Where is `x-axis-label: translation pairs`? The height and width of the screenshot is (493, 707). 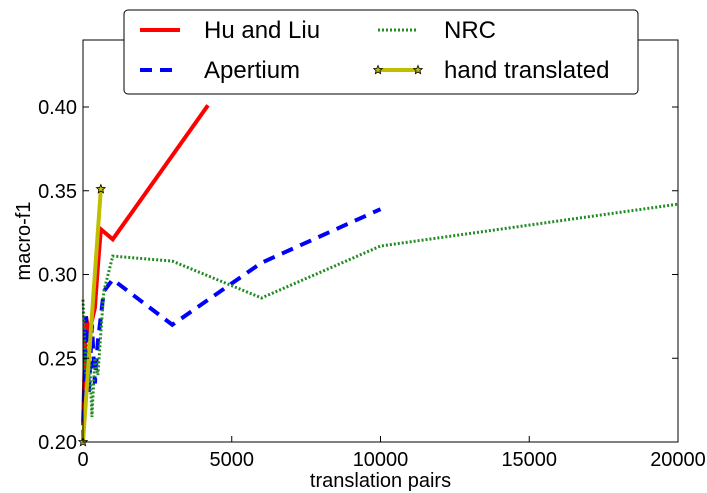 x-axis-label: translation pairs is located at coordinates (380, 481).